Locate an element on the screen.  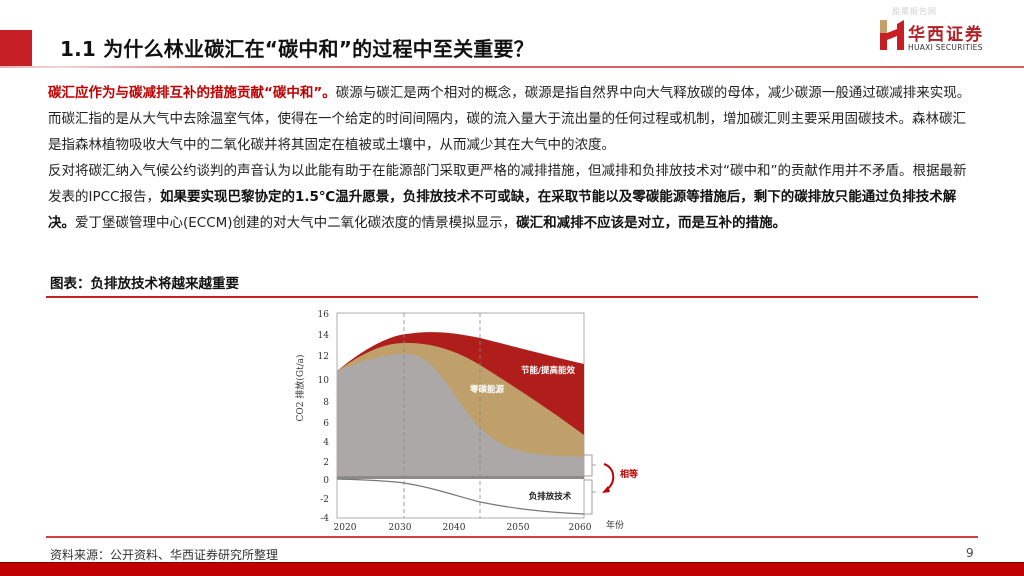
y-axis-label: CO2 排放(Gt/a) is located at coordinates (300, 387).